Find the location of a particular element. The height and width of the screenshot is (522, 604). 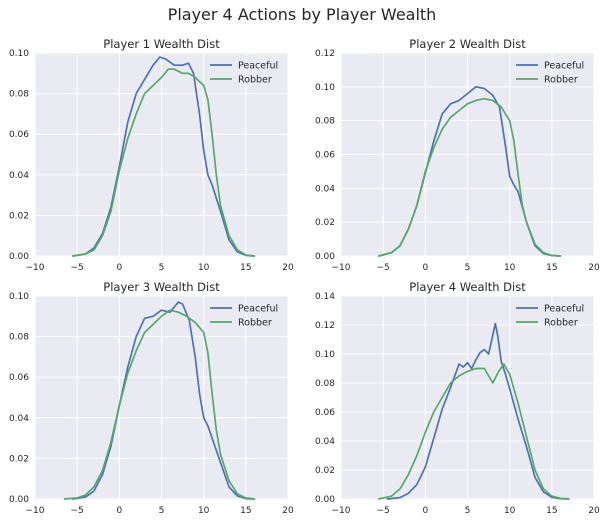

subplot-title: Player 4 Wealth Dist is located at coordinates (467, 287).